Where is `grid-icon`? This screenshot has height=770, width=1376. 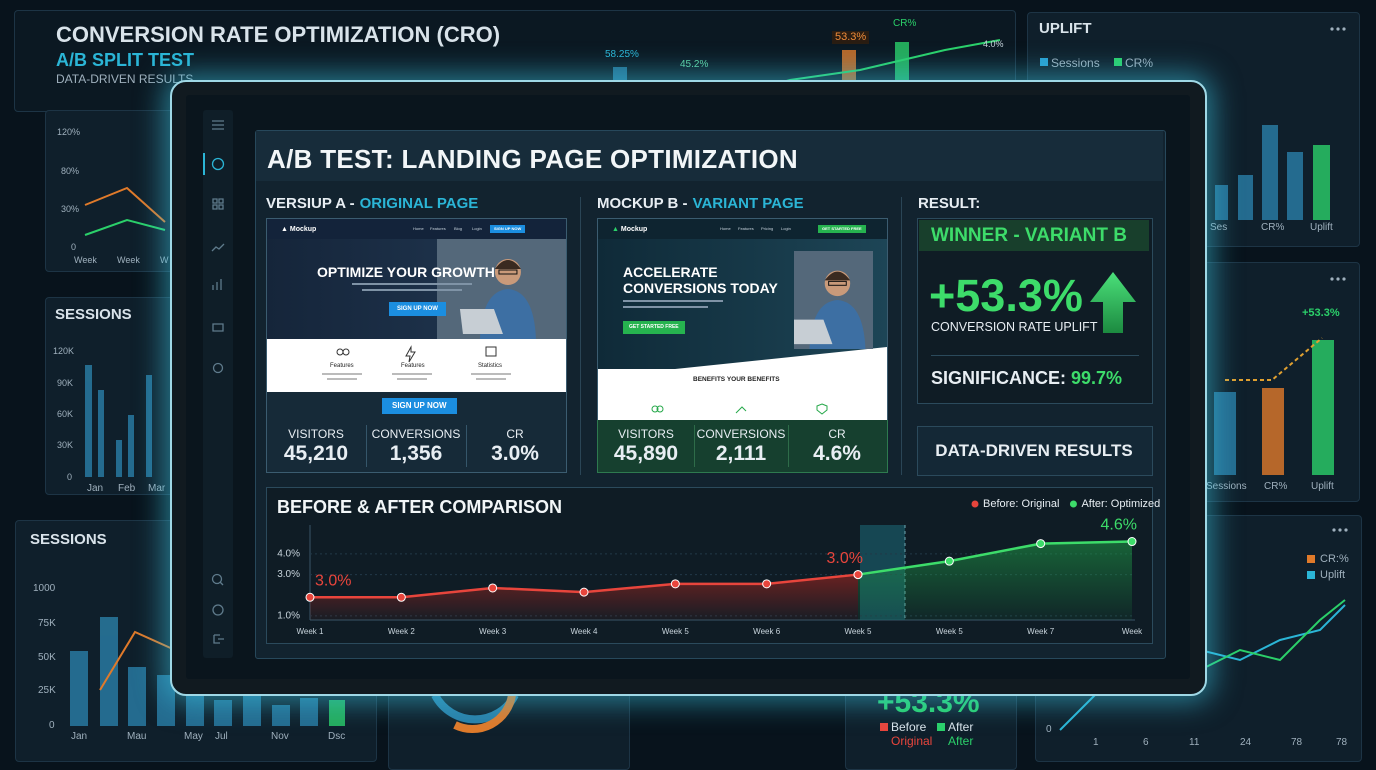 grid-icon is located at coordinates (218, 204).